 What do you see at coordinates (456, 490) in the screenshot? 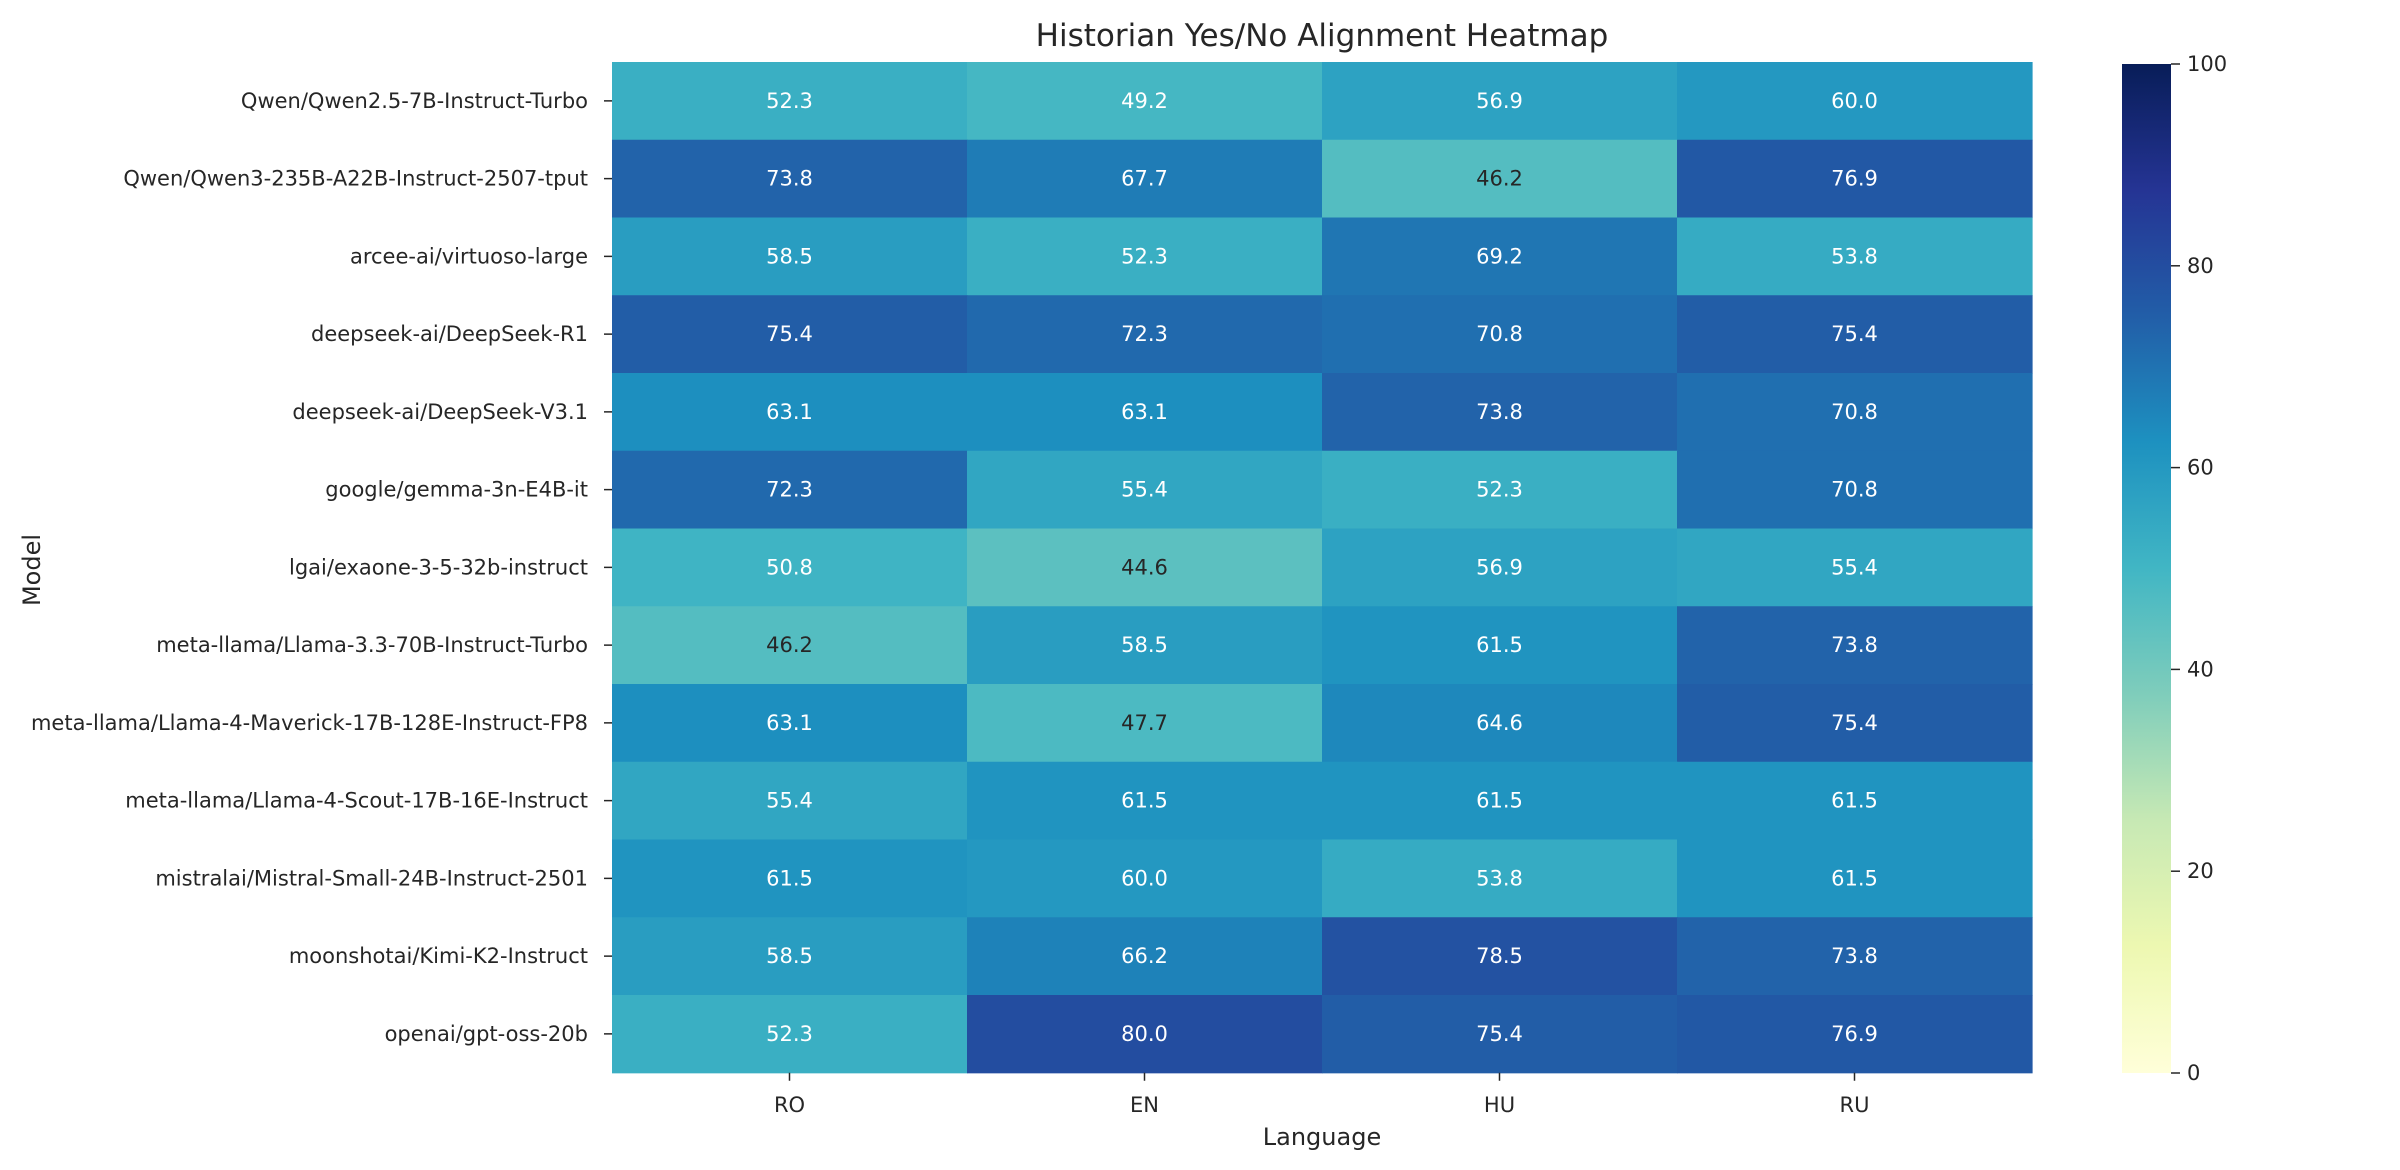
I see `y-tick-label: google/gemma-3n-E4B-it` at bounding box center [456, 490].